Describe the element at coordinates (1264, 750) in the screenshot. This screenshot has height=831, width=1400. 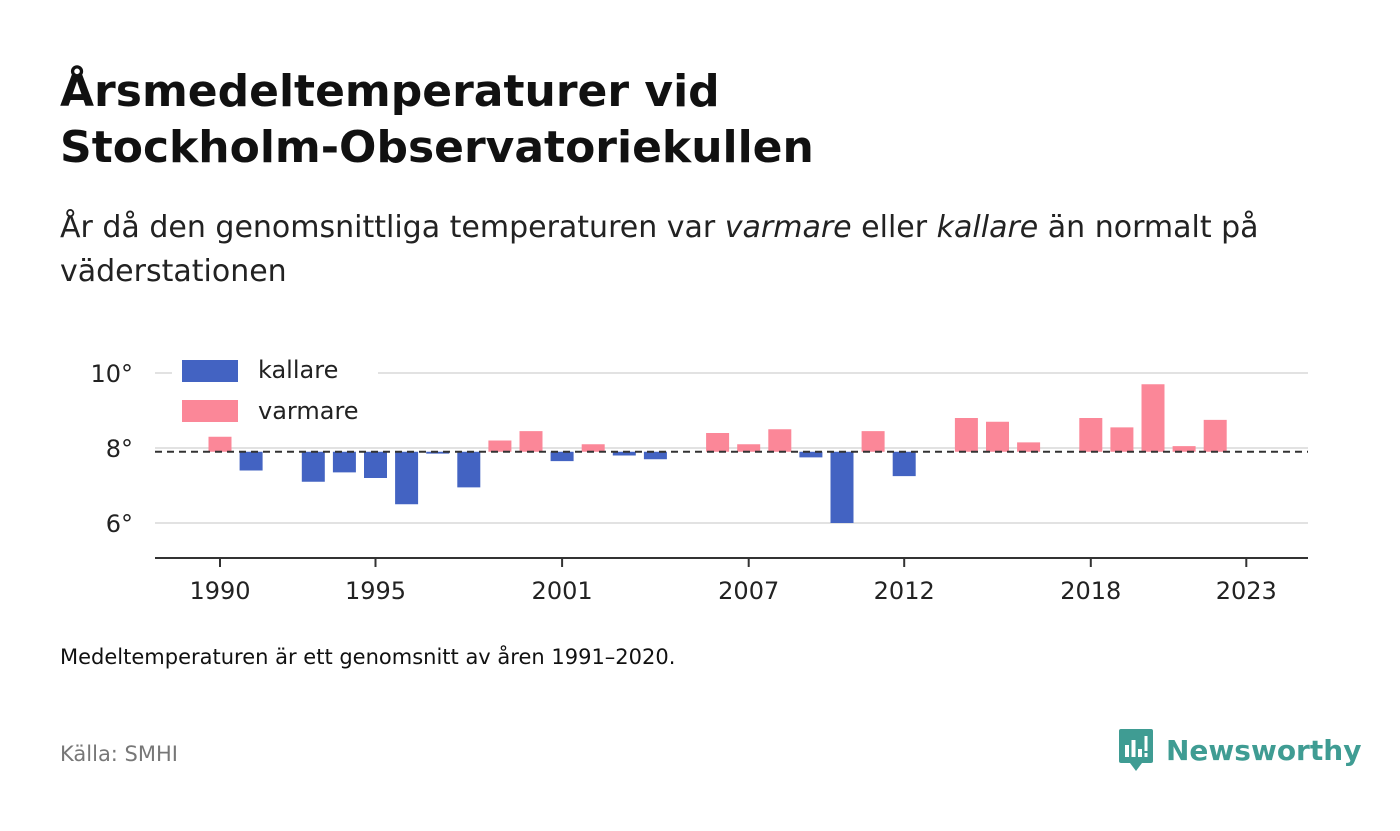
I see `brand-name: Newsworthy` at that location.